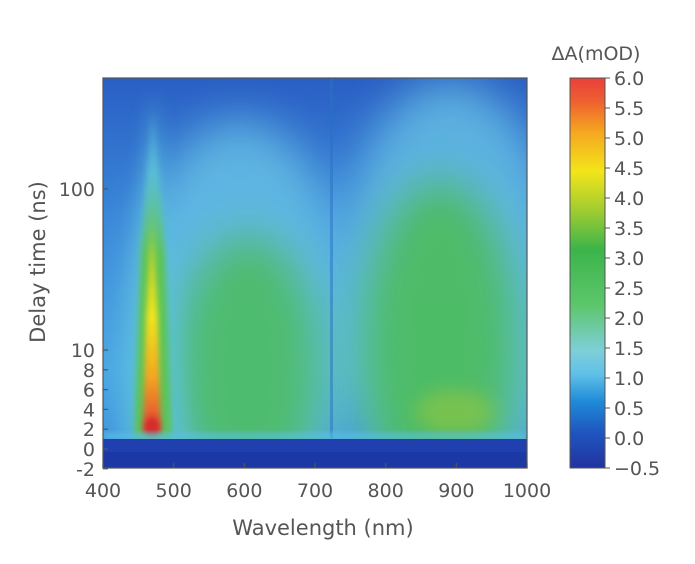 This screenshot has width=695, height=564. I want to click on colorbar-tick-label: −0.5, so click(637, 469).